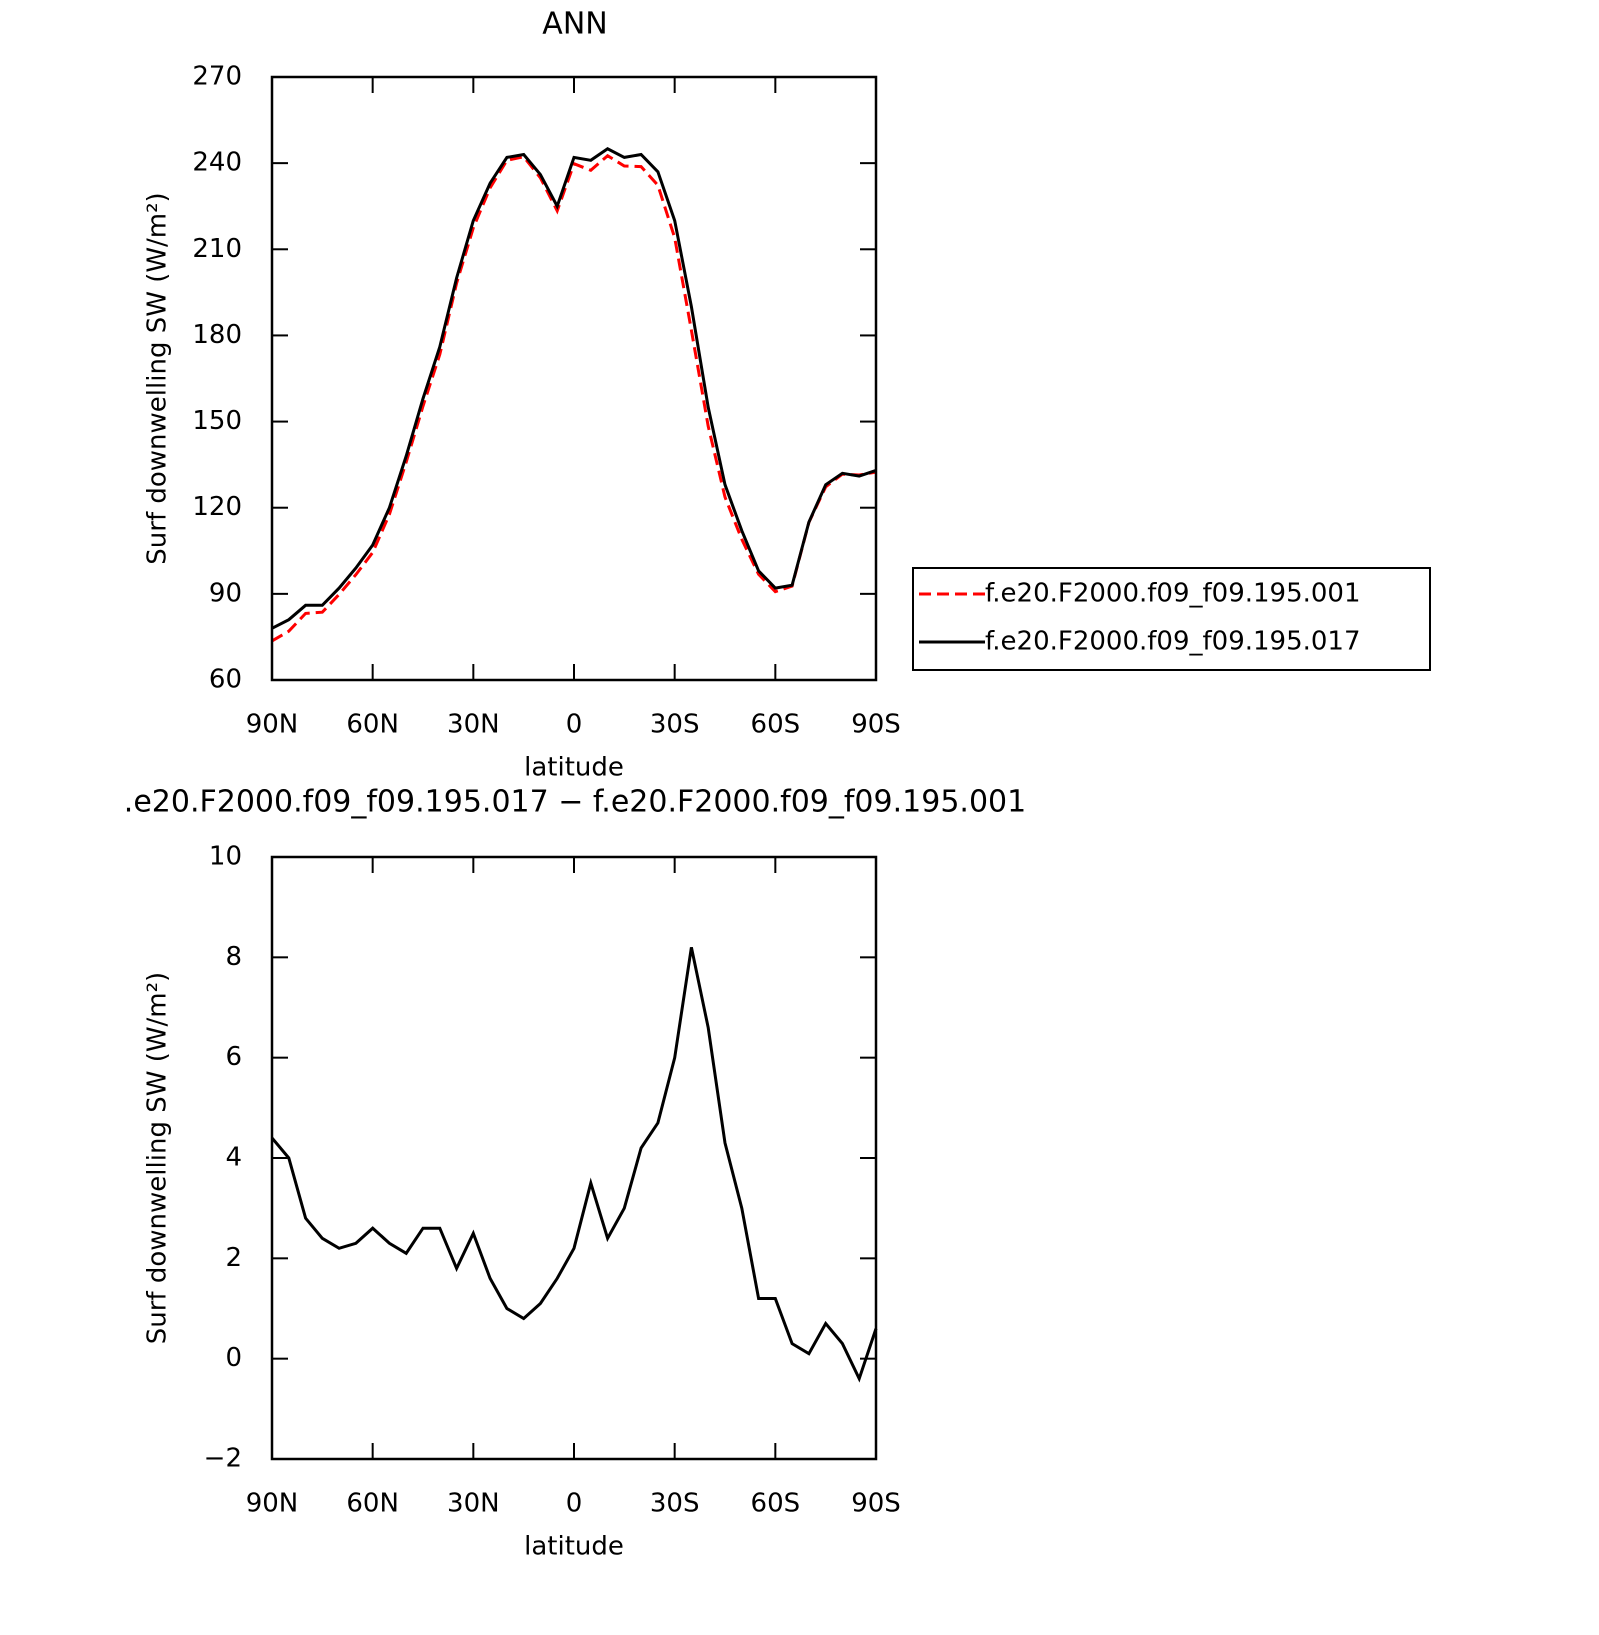  I want to click on y-tick-label: 90, so click(225, 593).